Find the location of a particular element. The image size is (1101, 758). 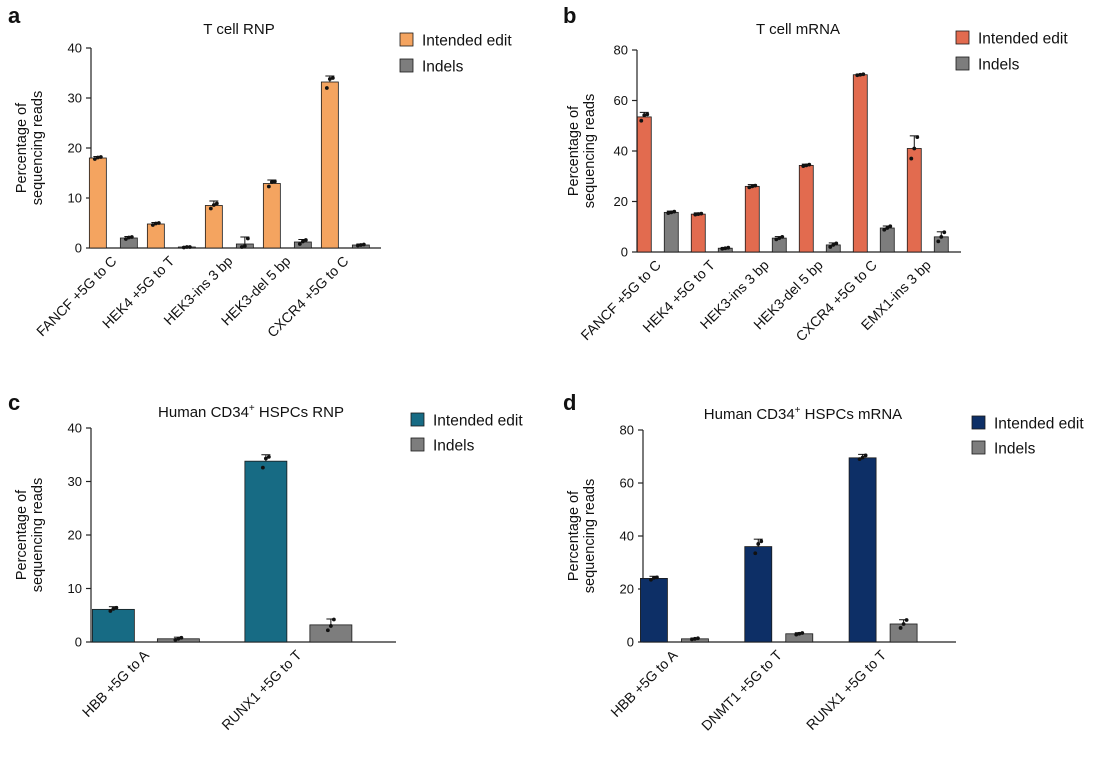

legend-label-b-intended-edit: Intended edit is located at coordinates (1023, 39).